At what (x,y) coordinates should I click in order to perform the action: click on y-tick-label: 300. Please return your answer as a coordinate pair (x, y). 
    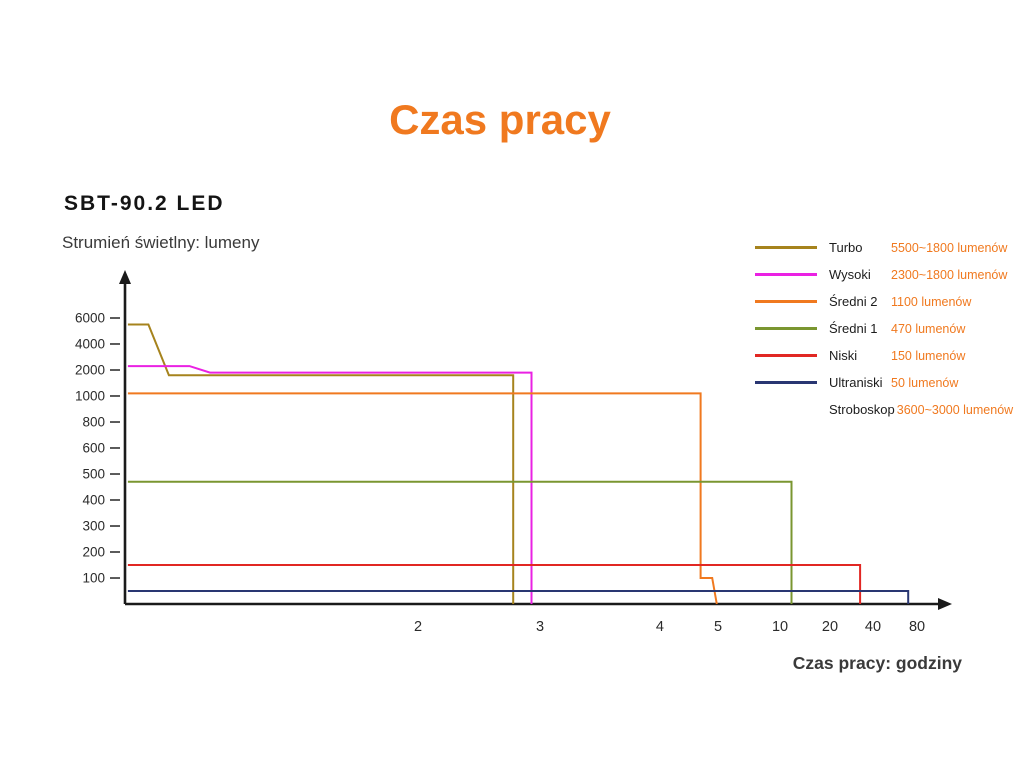
    Looking at the image, I should click on (93, 526).